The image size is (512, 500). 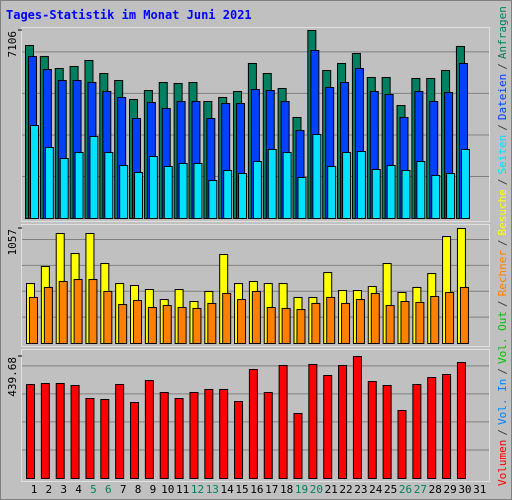 I want to click on x-tick-label: 30, so click(x=464, y=489).